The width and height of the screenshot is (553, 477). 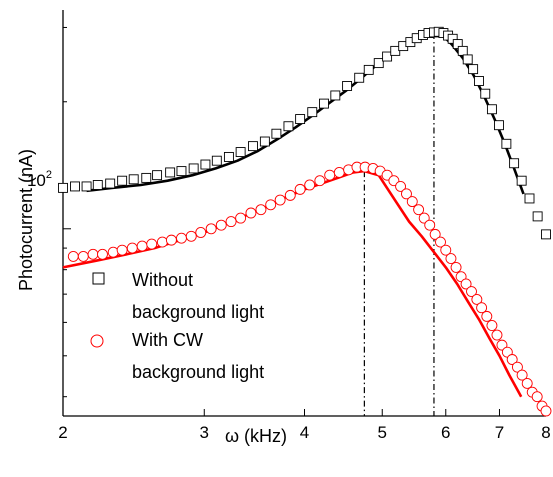 What do you see at coordinates (198, 312) in the screenshot?
I see `legend-label-series1-line2: background light` at bounding box center [198, 312].